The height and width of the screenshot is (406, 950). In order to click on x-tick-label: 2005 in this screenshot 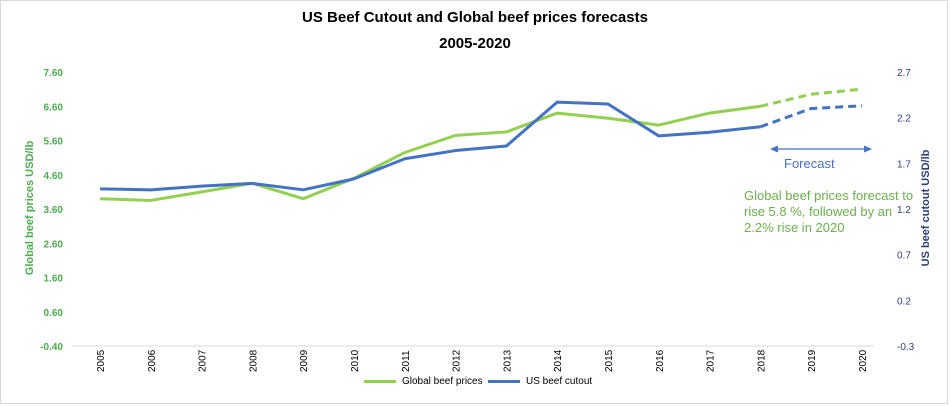, I will do `click(101, 360)`.